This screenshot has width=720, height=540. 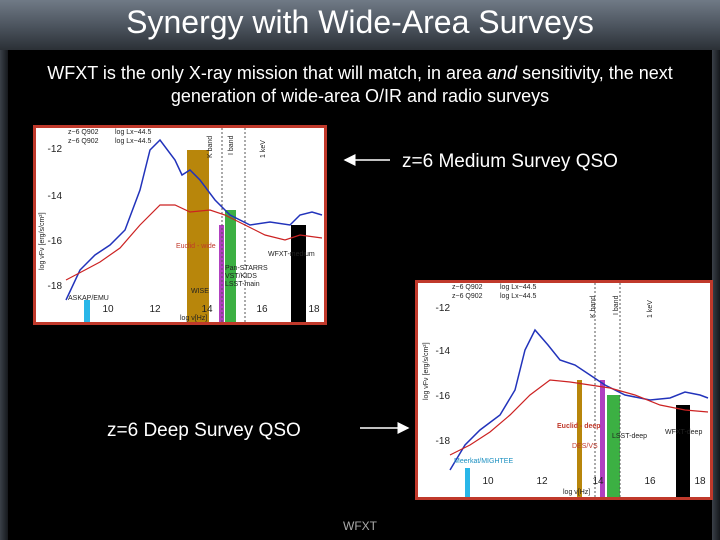 I want to click on figure-caption: z=6 Deep Survey QSO, so click(x=204, y=430).